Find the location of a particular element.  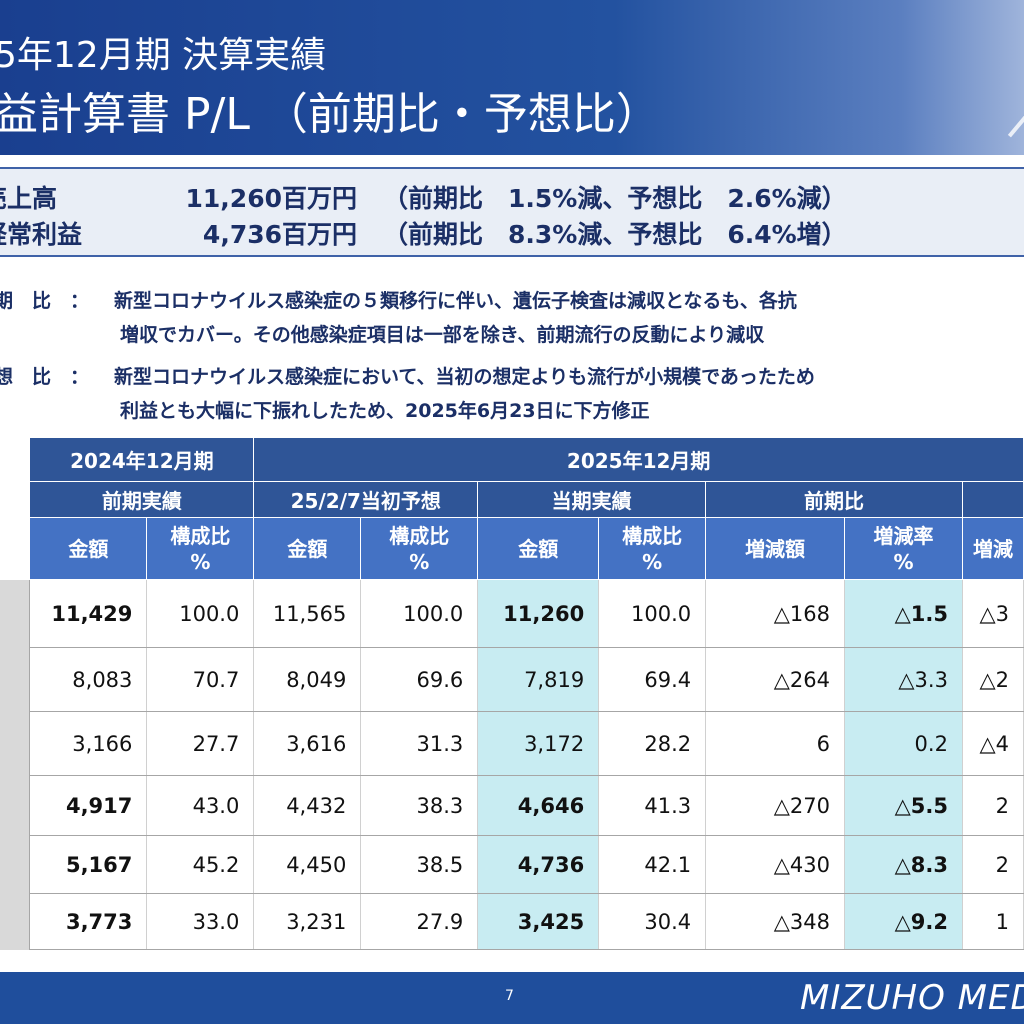

footer-bar: 7 MIZUHO MED is located at coordinates (512, 998).